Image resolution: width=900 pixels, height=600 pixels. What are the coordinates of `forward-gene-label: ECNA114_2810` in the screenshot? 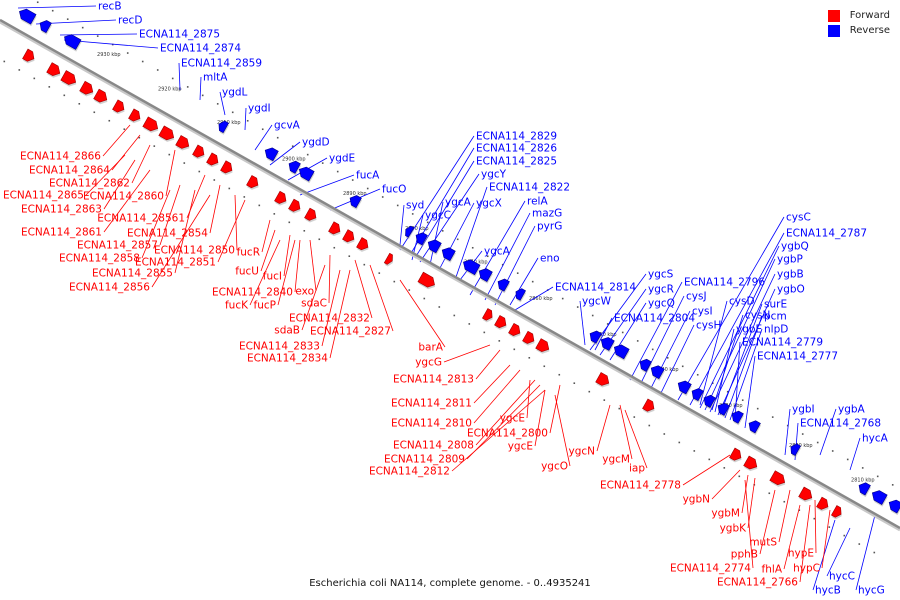 It's located at (431, 424).